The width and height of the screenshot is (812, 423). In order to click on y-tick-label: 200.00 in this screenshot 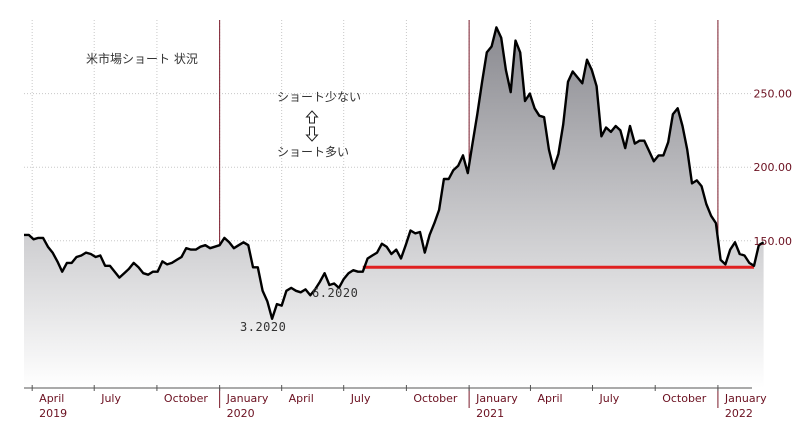, I will do `click(773, 167)`.